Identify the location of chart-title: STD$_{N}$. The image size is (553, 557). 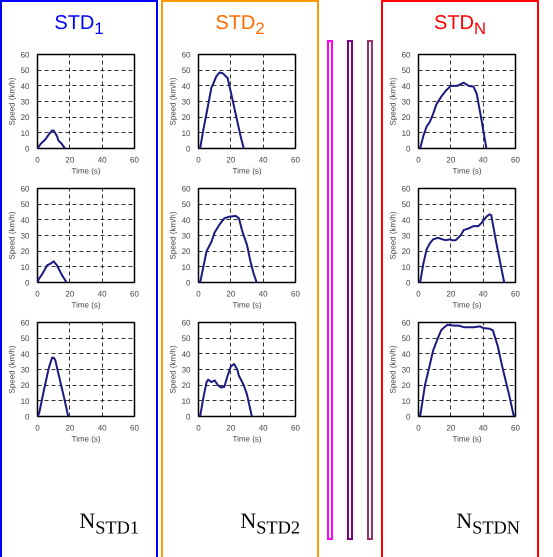
(460, 25).